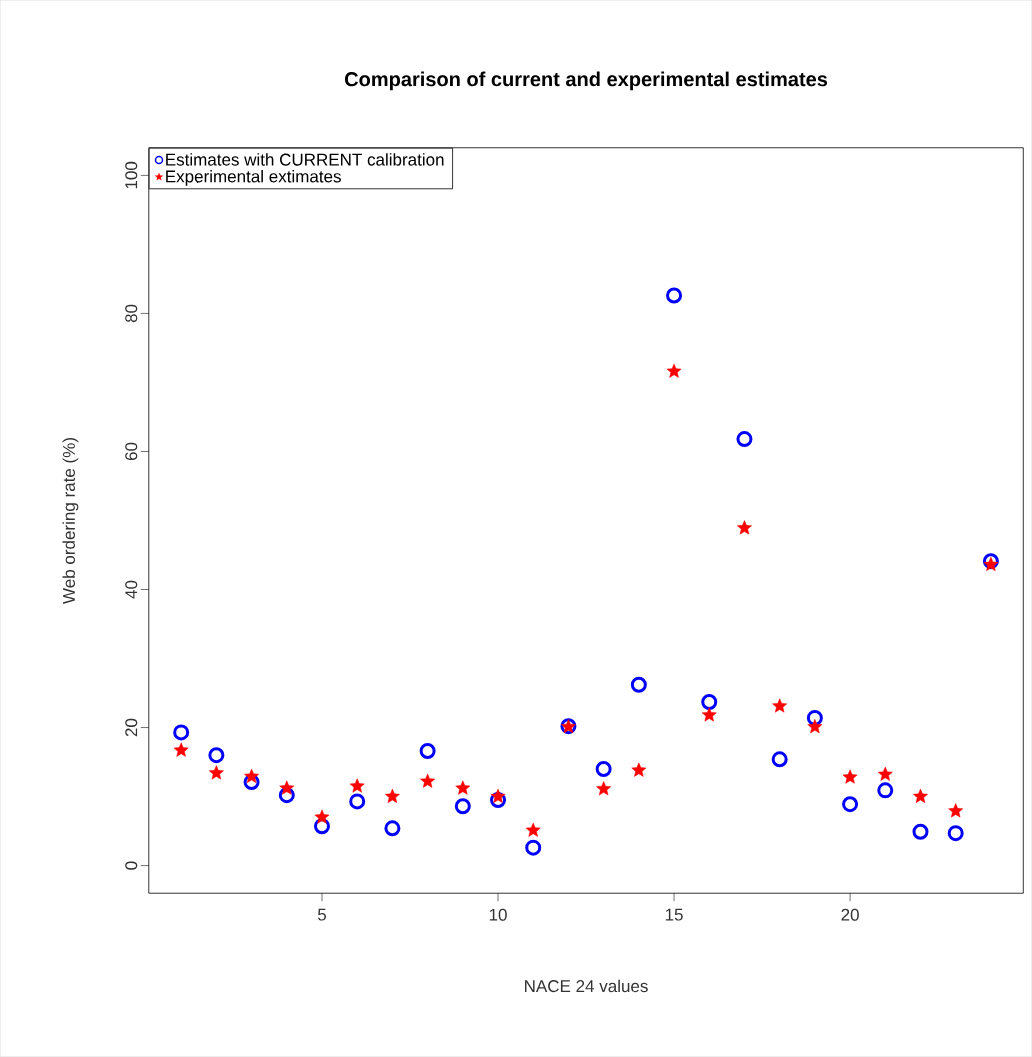 The width and height of the screenshot is (1032, 1057). Describe the element at coordinates (305, 159) in the screenshot. I see `legend-label: Estimates with CURRENT calibration` at that location.